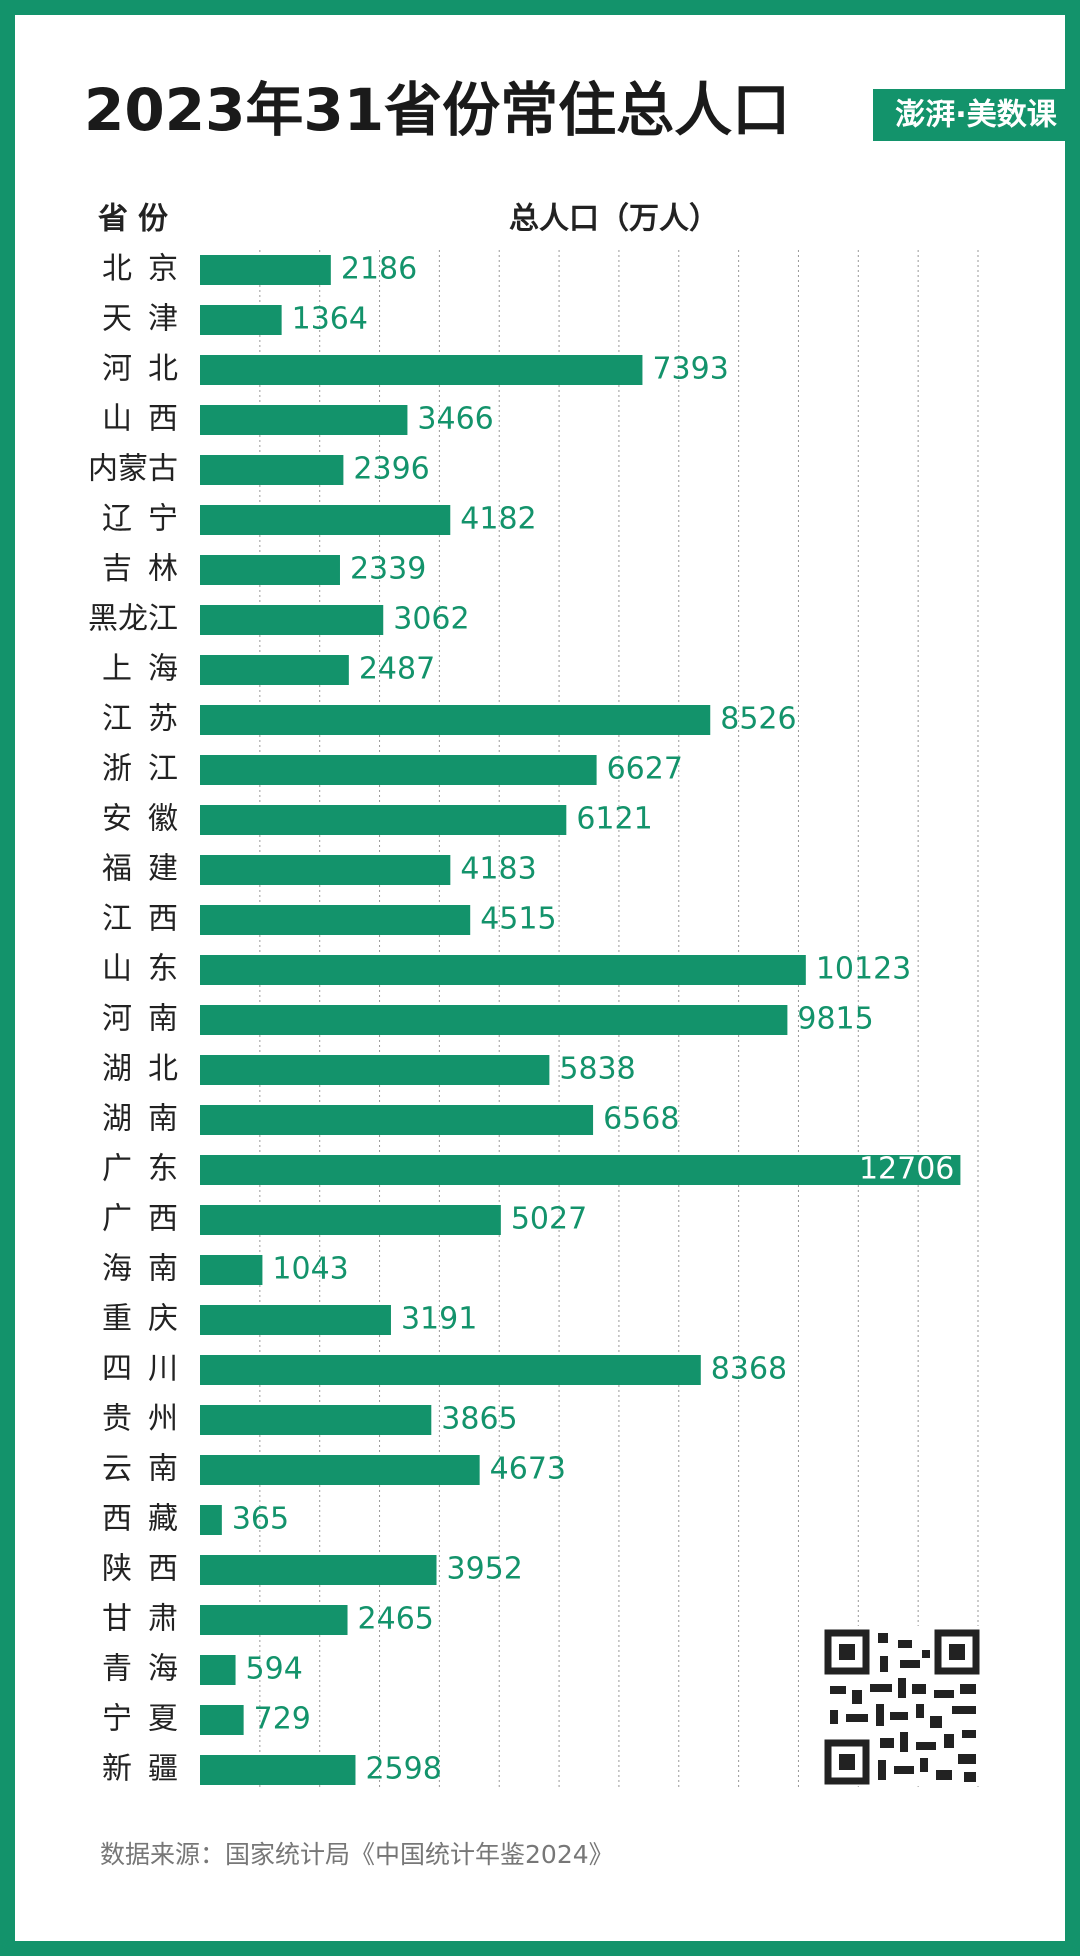 The width and height of the screenshot is (1080, 1960). What do you see at coordinates (597, 1069) in the screenshot?
I see `value-label: 5838` at bounding box center [597, 1069].